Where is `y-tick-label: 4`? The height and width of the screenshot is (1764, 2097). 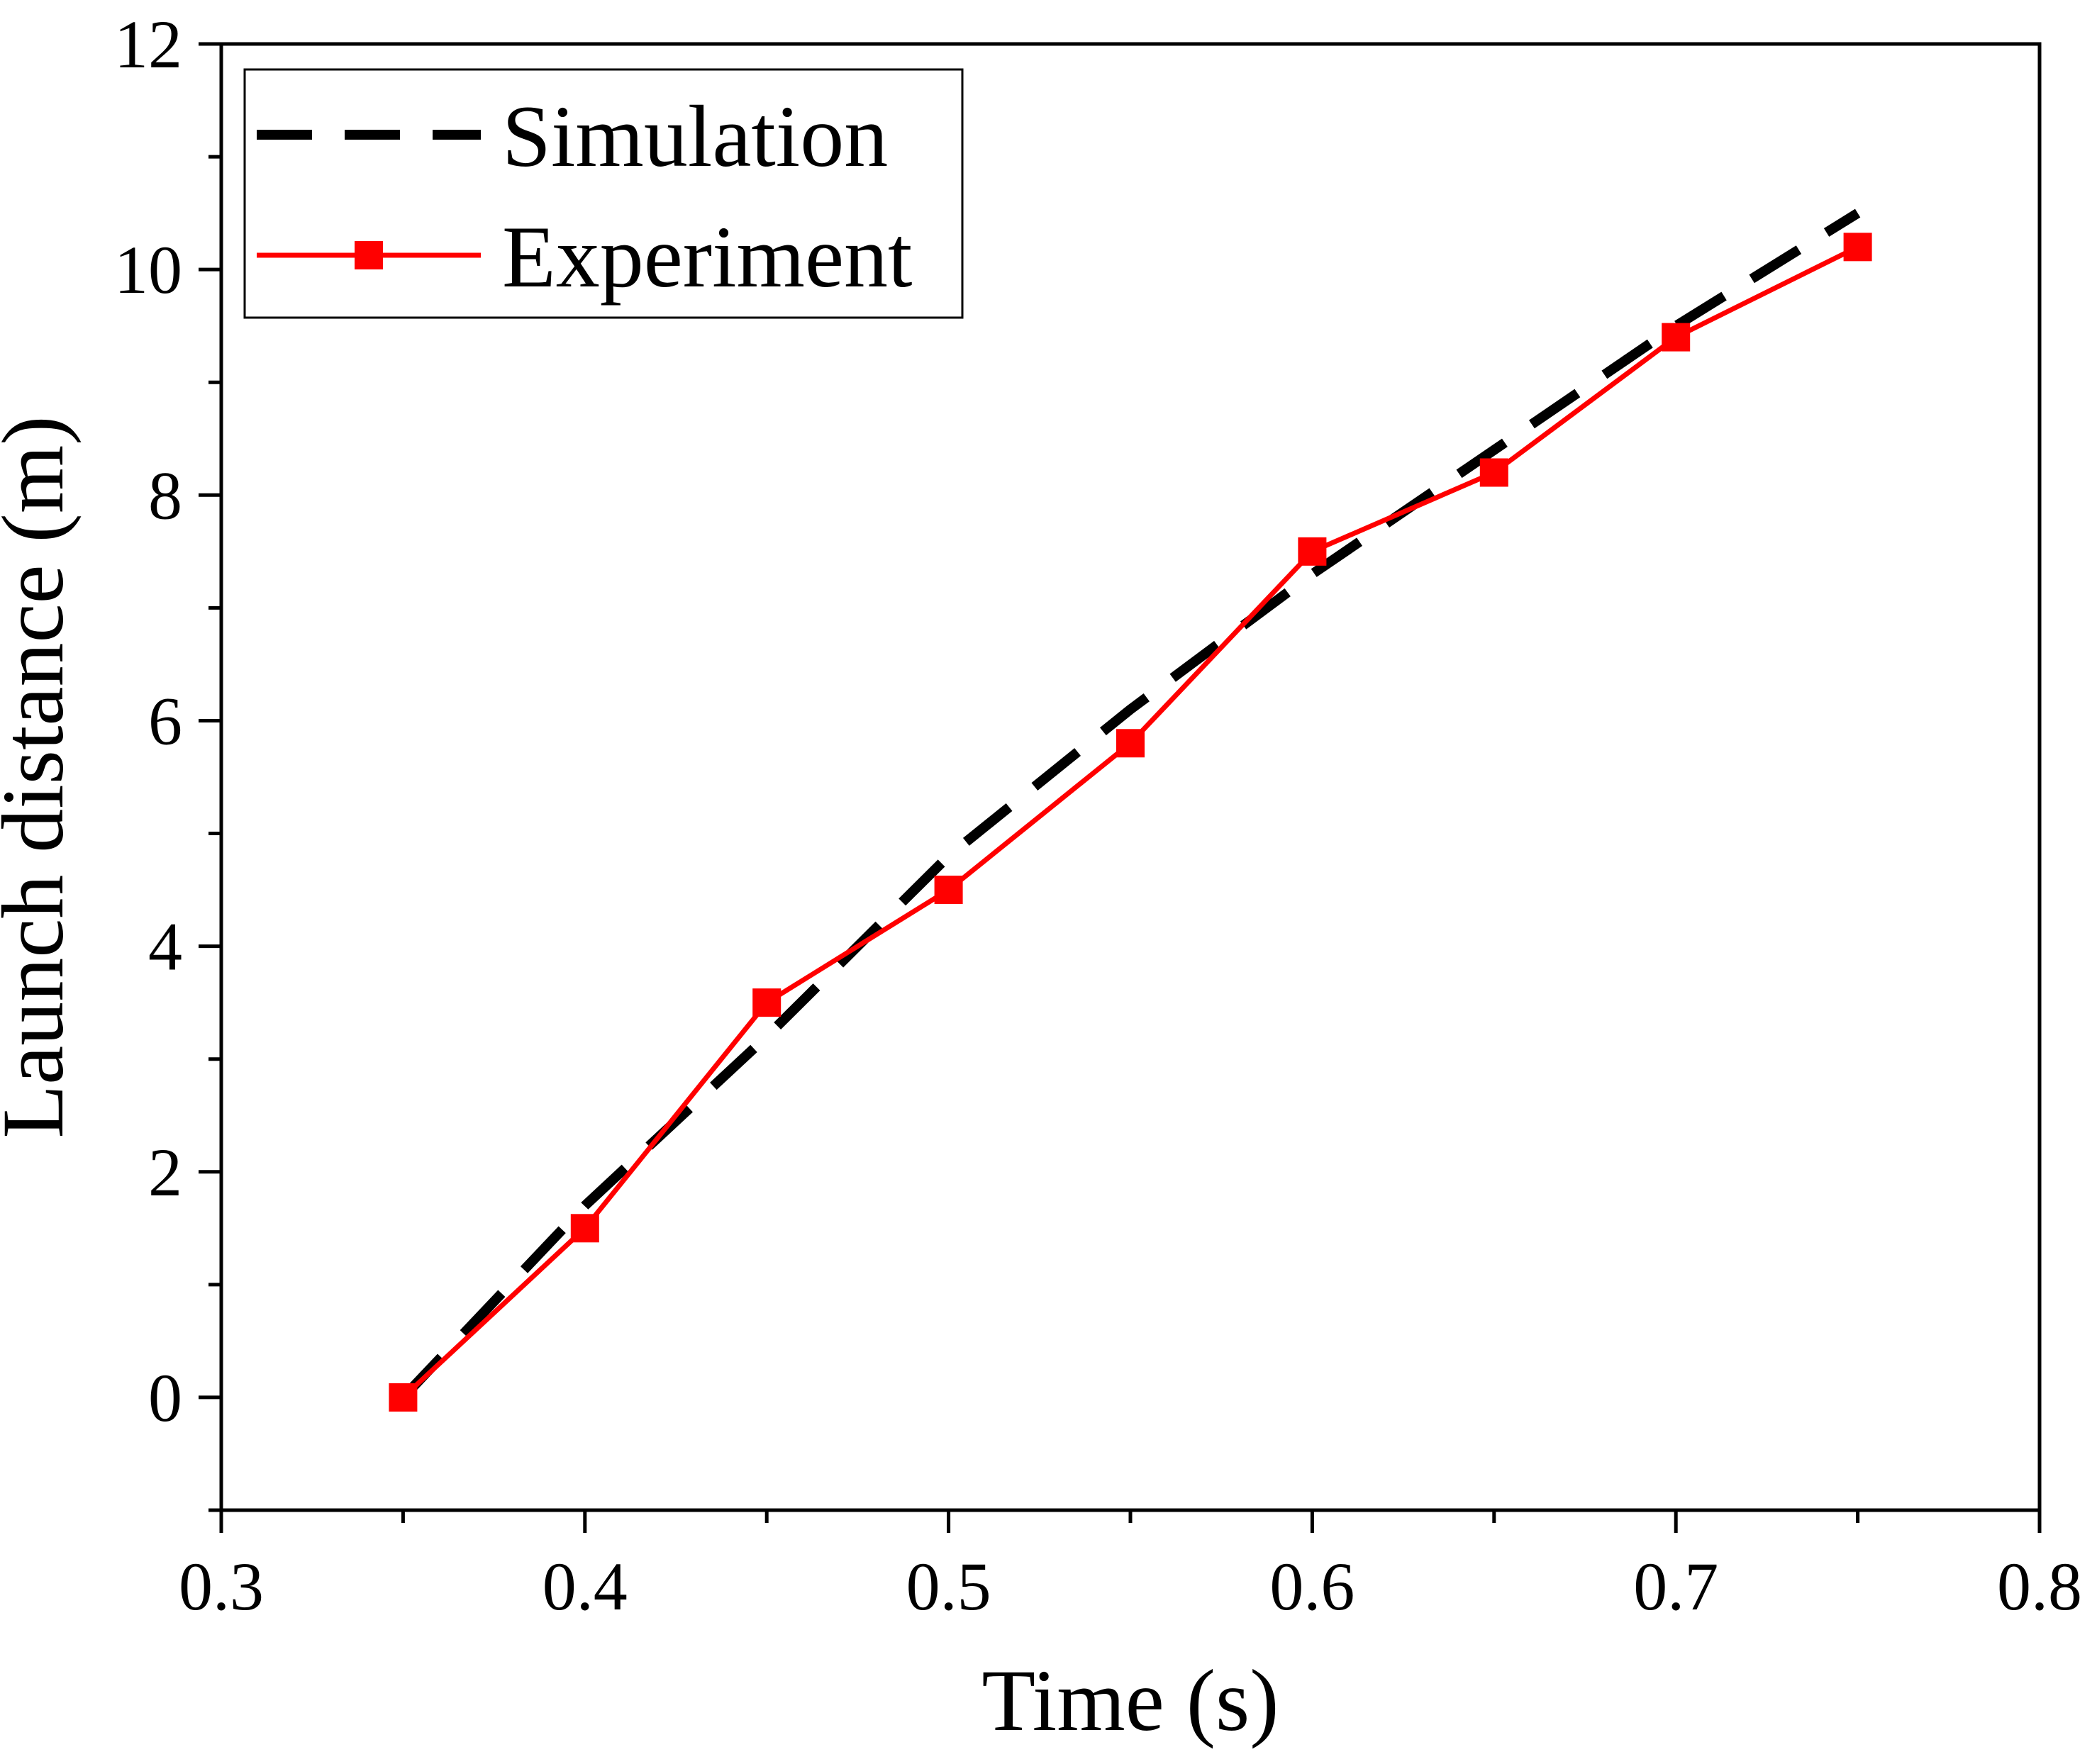
y-tick-label: 4 is located at coordinates (165, 947).